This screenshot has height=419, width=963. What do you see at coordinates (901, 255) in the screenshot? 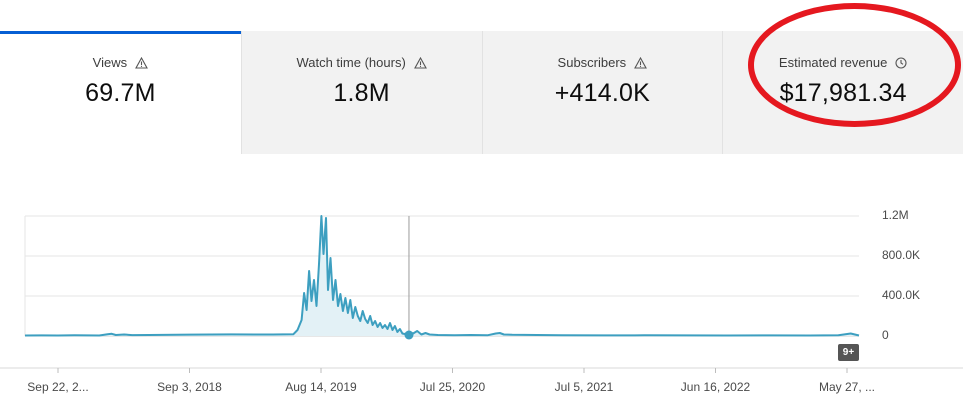
I see `y-tick-label: 800.0K` at bounding box center [901, 255].